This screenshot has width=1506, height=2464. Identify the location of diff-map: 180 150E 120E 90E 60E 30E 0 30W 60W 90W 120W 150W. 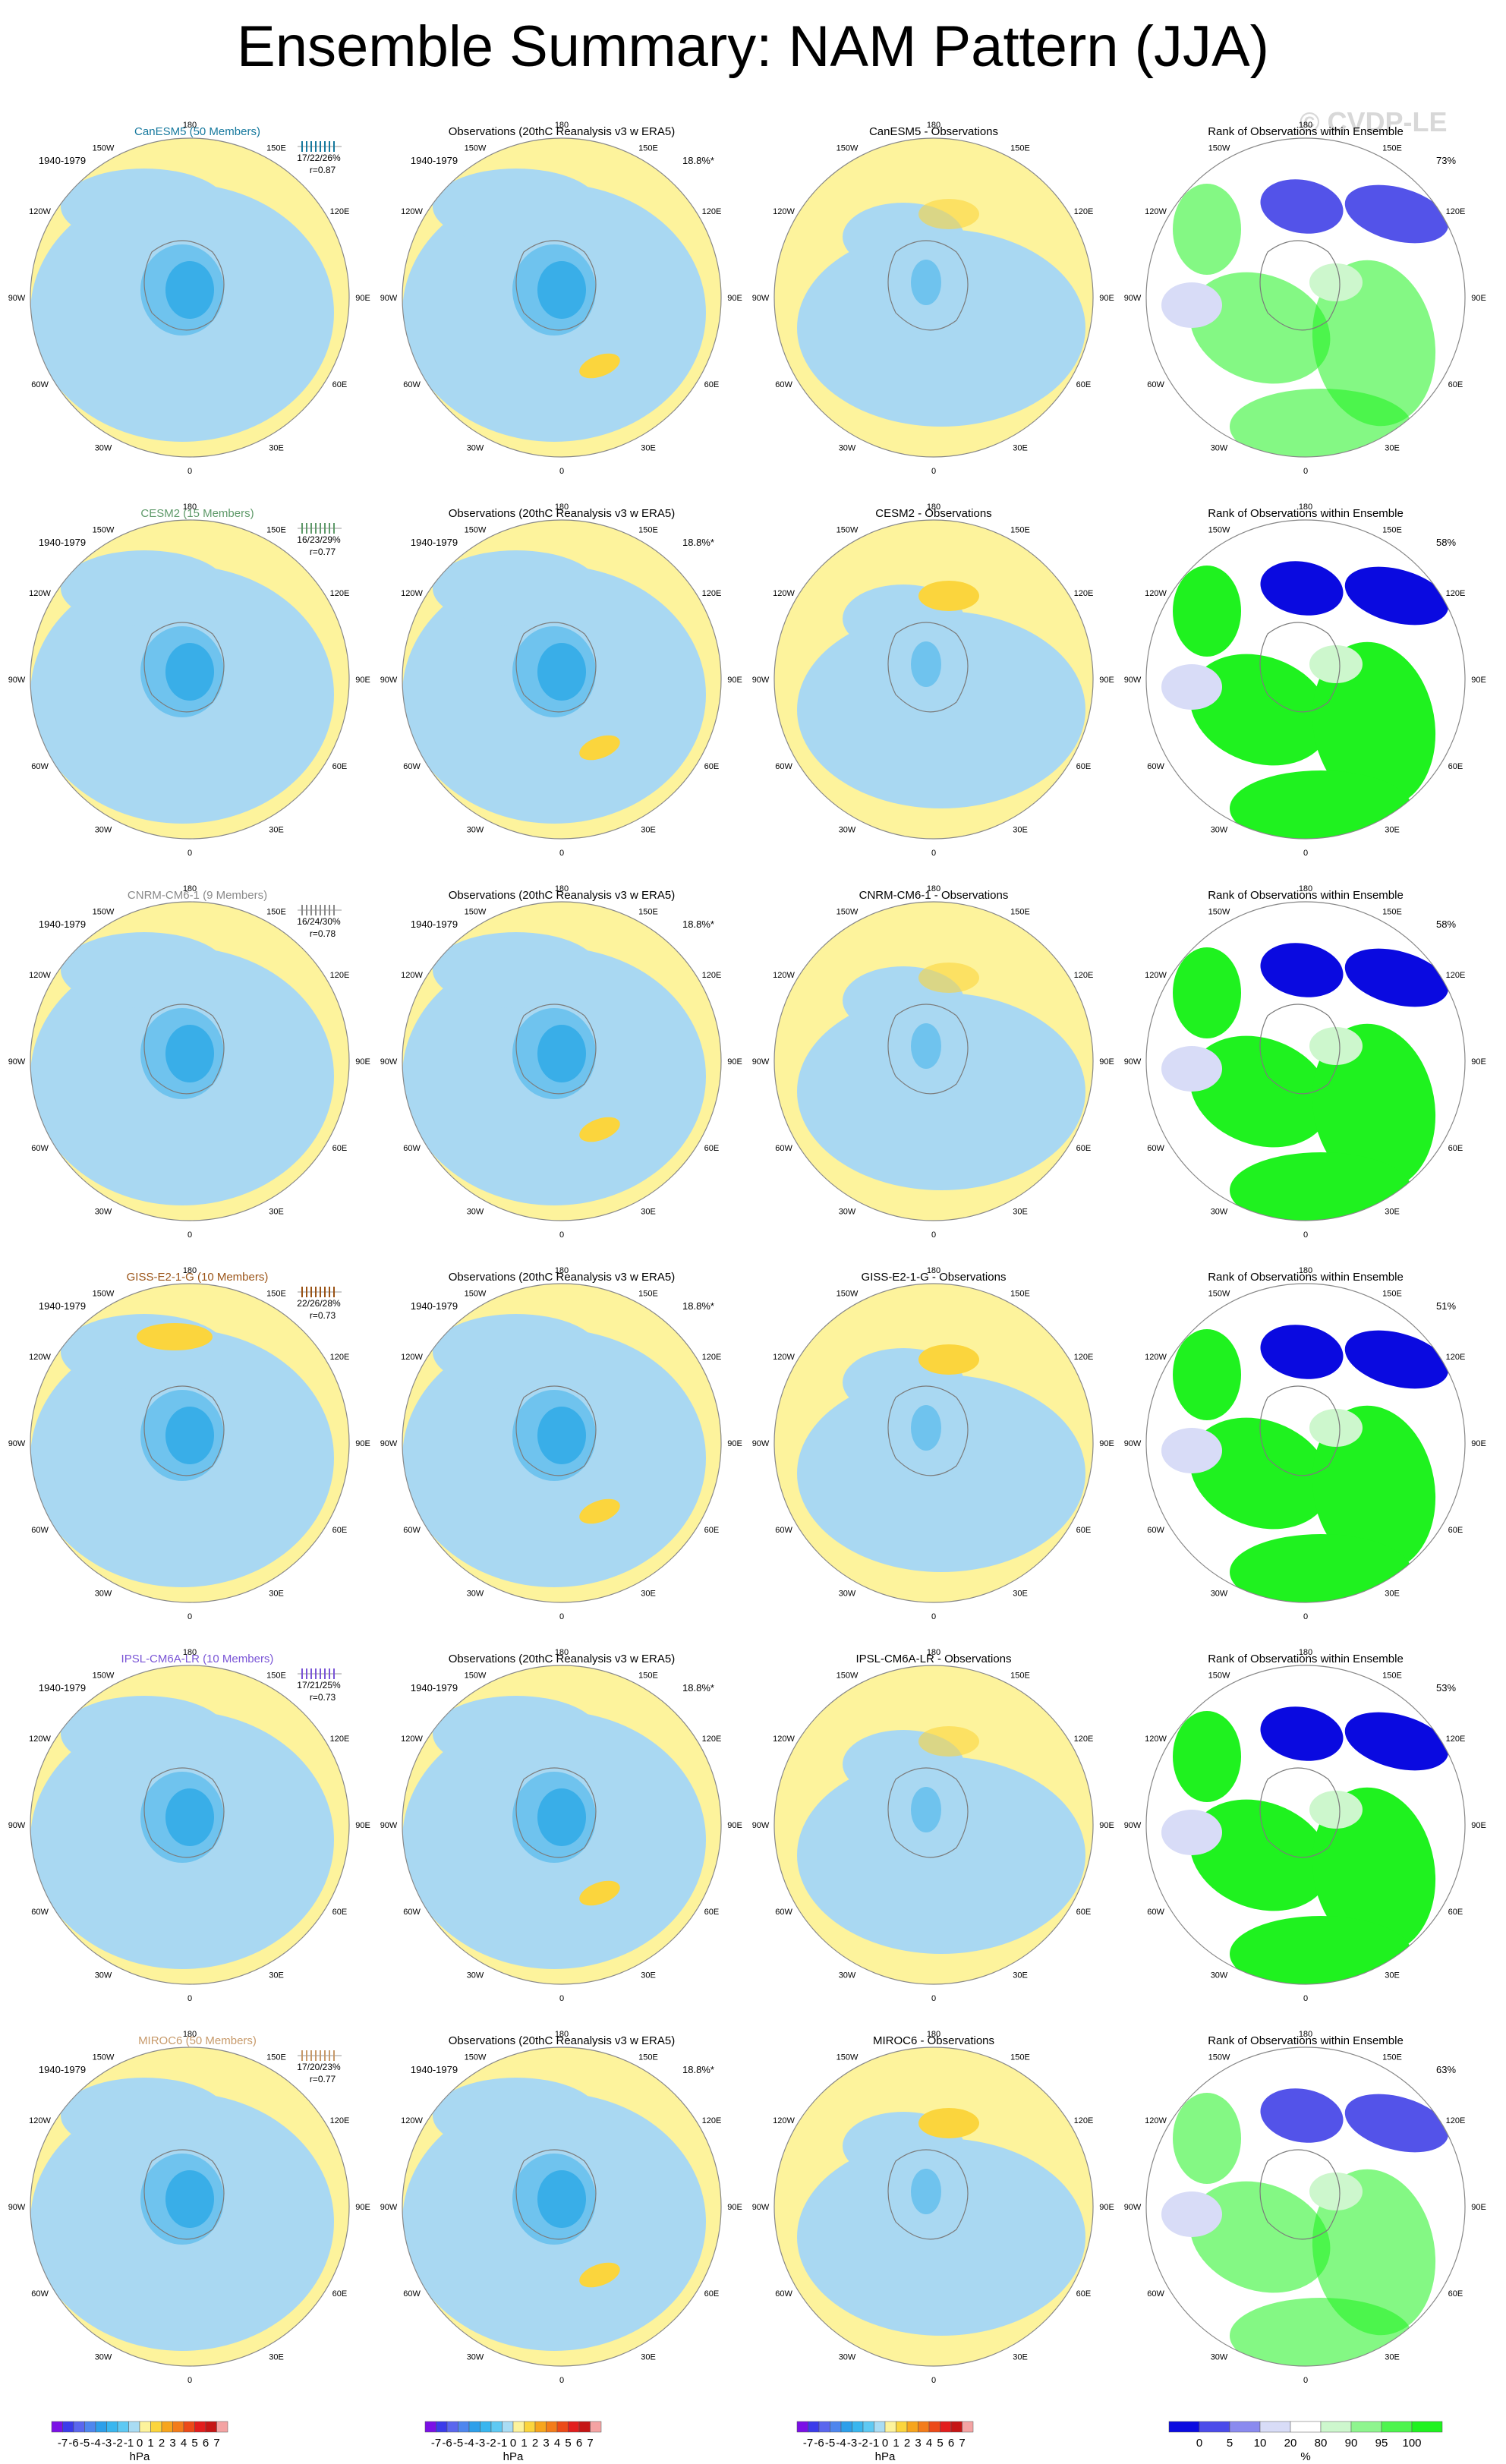
(933, 681).